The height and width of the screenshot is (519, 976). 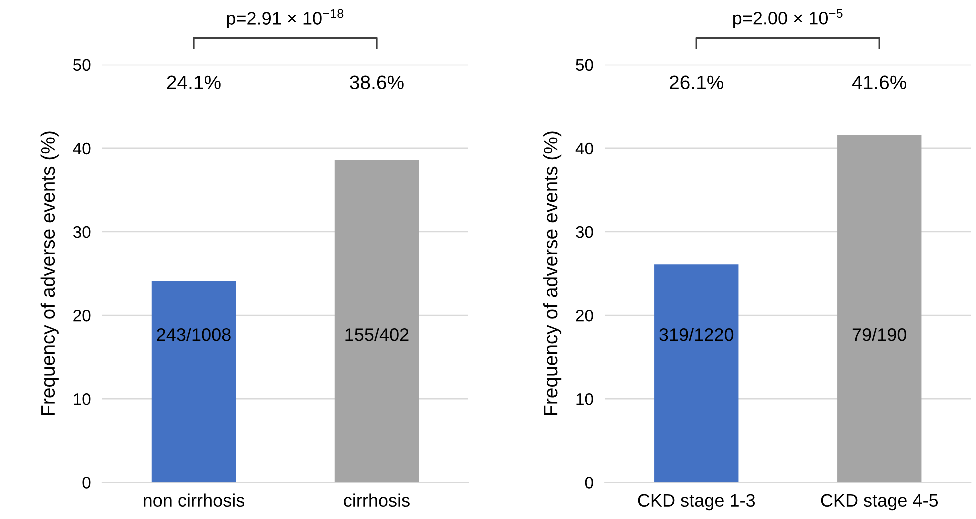 What do you see at coordinates (194, 335) in the screenshot?
I see `annotation: 243/1008` at bounding box center [194, 335].